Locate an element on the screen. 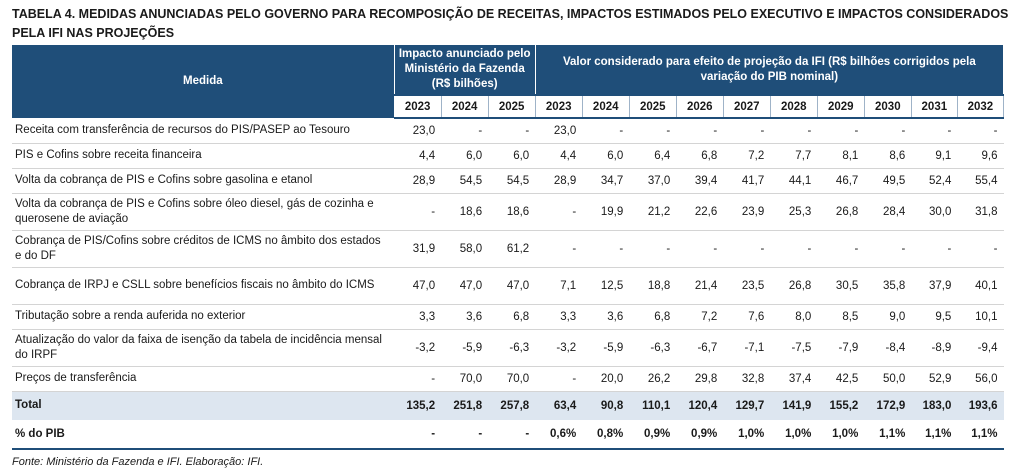 The image size is (1024, 476). value-cell: 10,1 is located at coordinates (980, 317).